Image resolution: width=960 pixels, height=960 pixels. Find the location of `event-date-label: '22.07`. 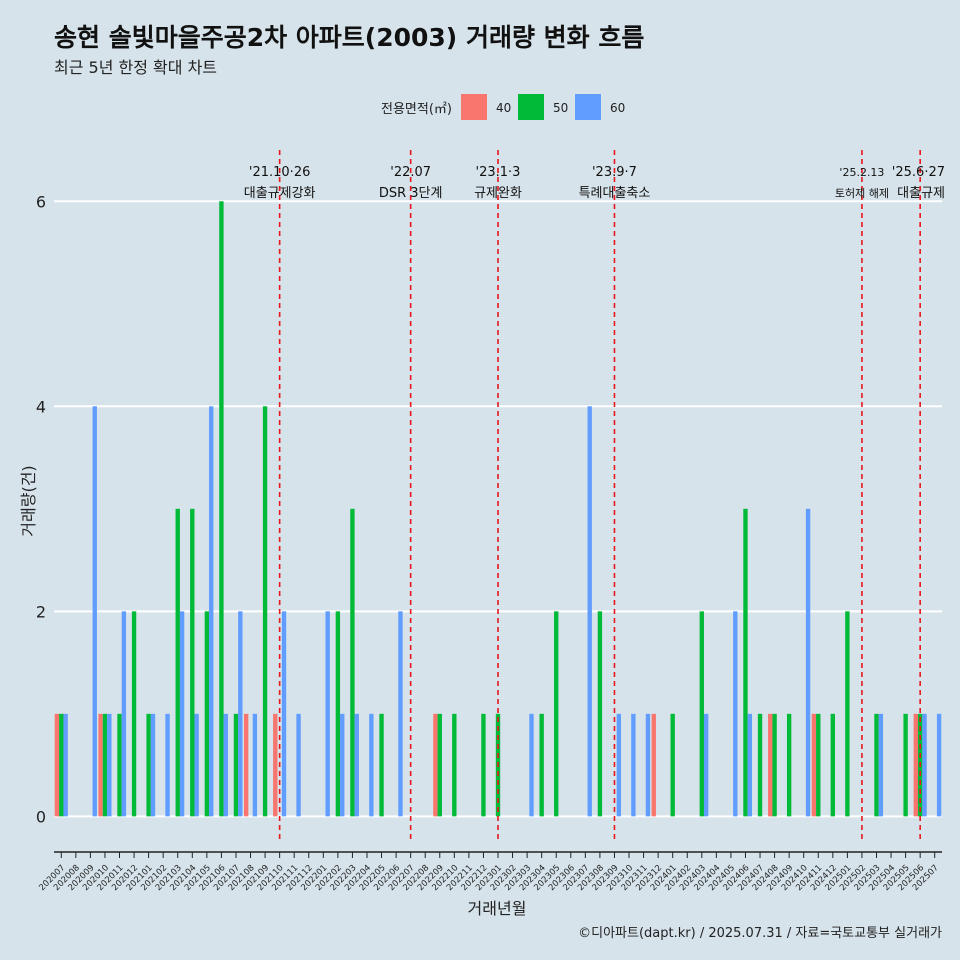

event-date-label: '22.07 is located at coordinates (410, 172).